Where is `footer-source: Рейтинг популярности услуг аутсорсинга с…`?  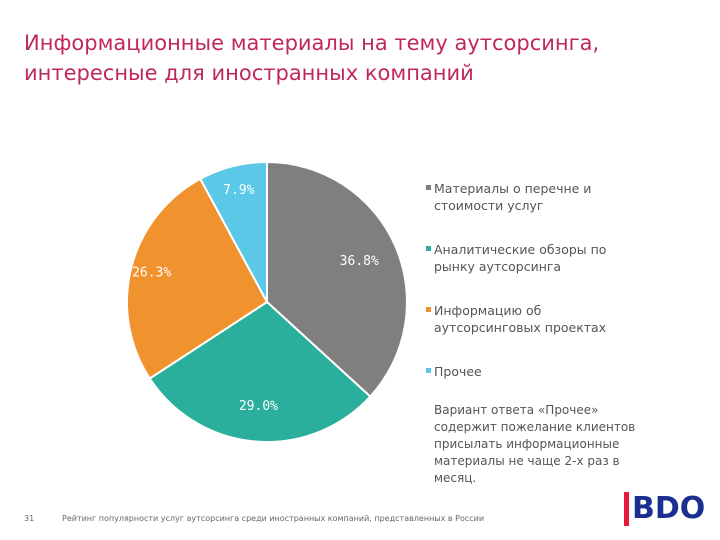
footer-source: Рейтинг популярности услуг аутсорсинга с… is located at coordinates (273, 518).